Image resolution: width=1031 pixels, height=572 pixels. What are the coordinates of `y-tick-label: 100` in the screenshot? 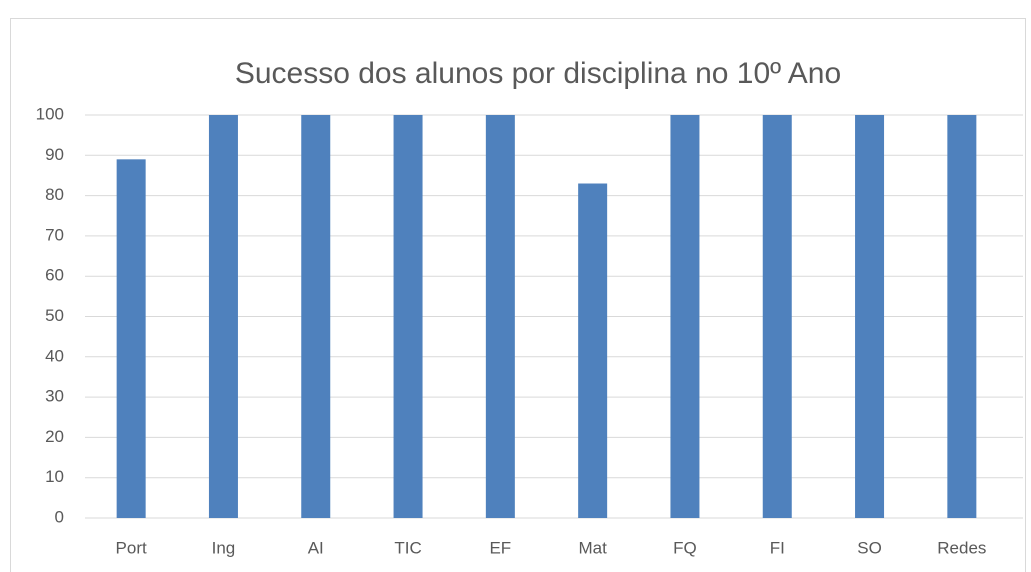 It's located at (50, 113).